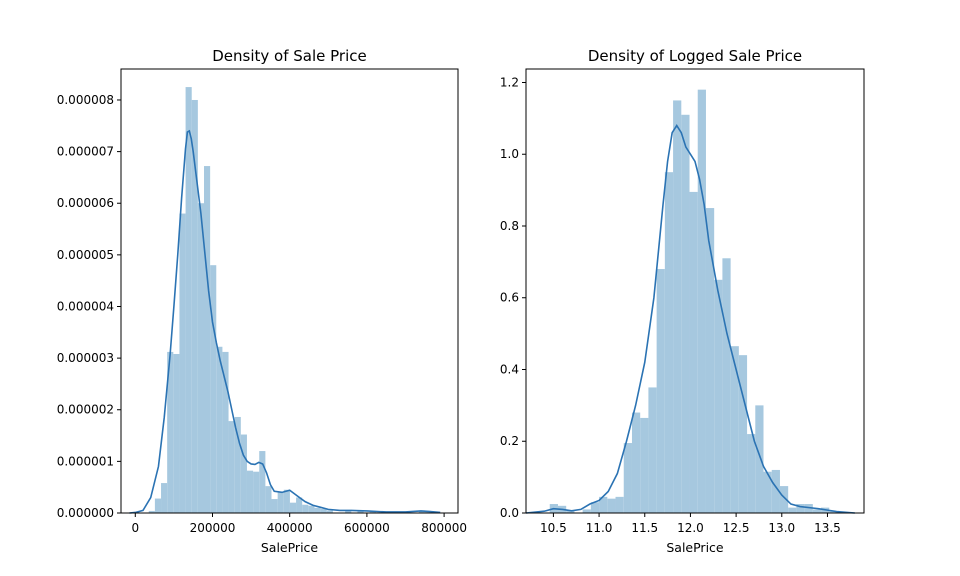 The image size is (960, 576). I want to click on y-tick-label-5: 0.000005, so click(85, 255).